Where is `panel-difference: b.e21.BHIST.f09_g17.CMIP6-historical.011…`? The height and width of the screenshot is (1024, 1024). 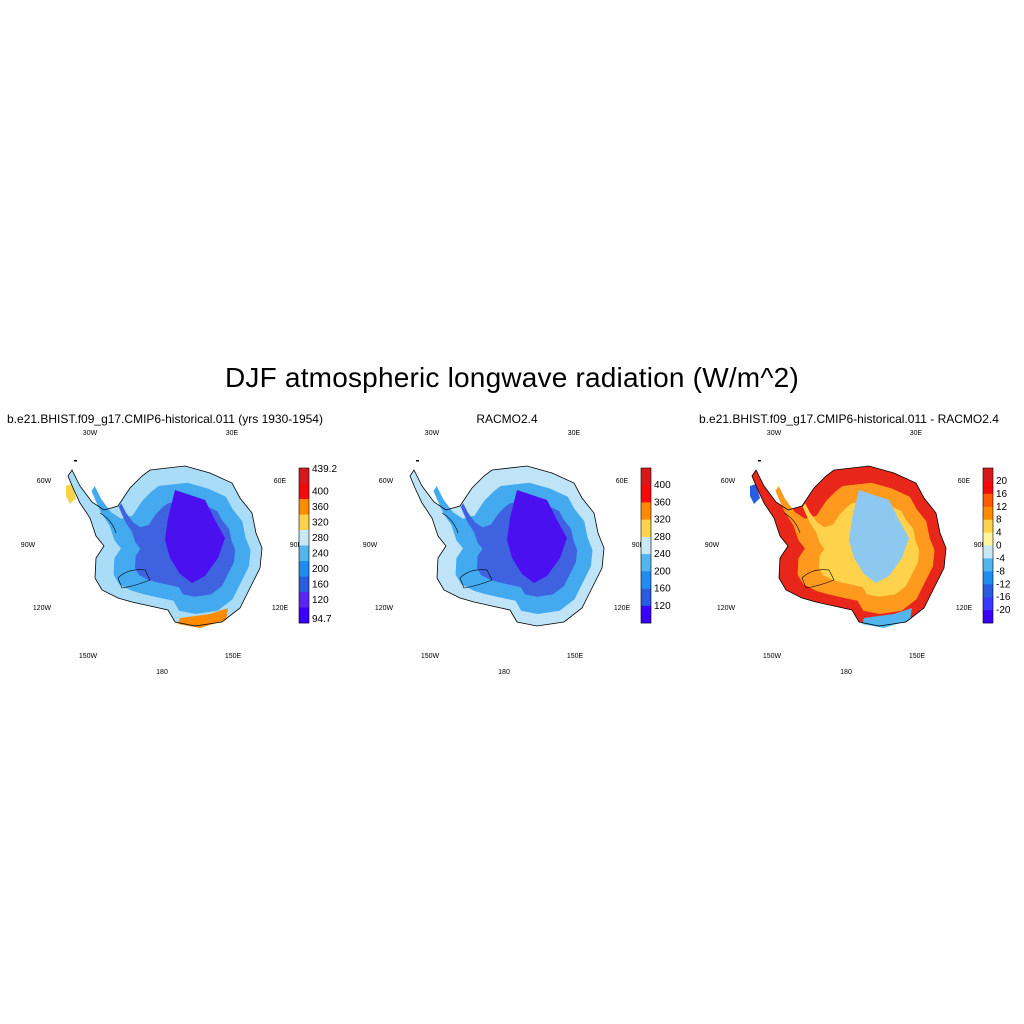 panel-difference: b.e21.BHIST.f09_g17.CMIP6-historical.011… is located at coordinates (854, 548).